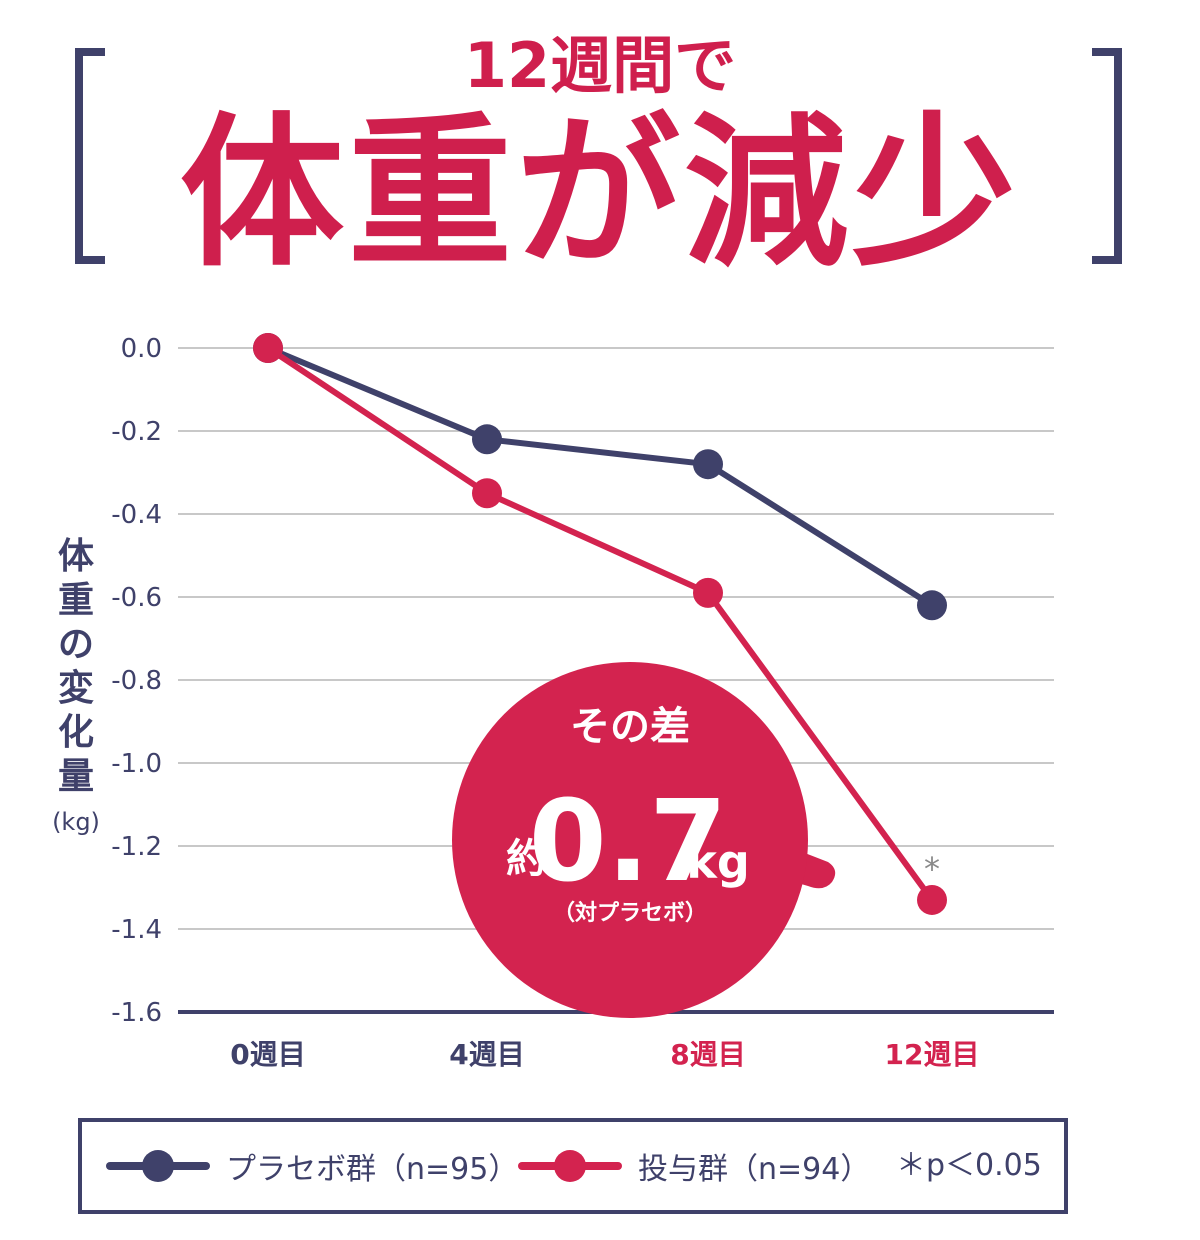  Describe the element at coordinates (136, 764) in the screenshot. I see `y-tick-label: -1.0` at that location.